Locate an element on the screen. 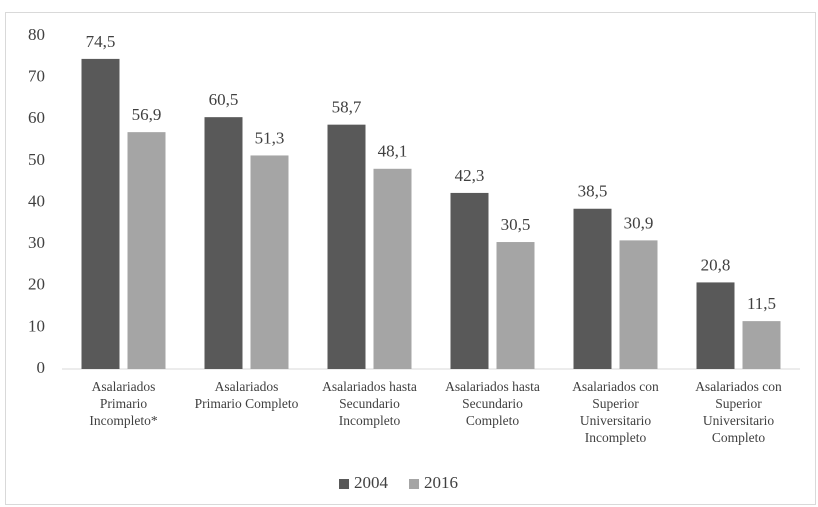 This screenshot has width=818, height=507. value-label: 42,3 is located at coordinates (470, 175).